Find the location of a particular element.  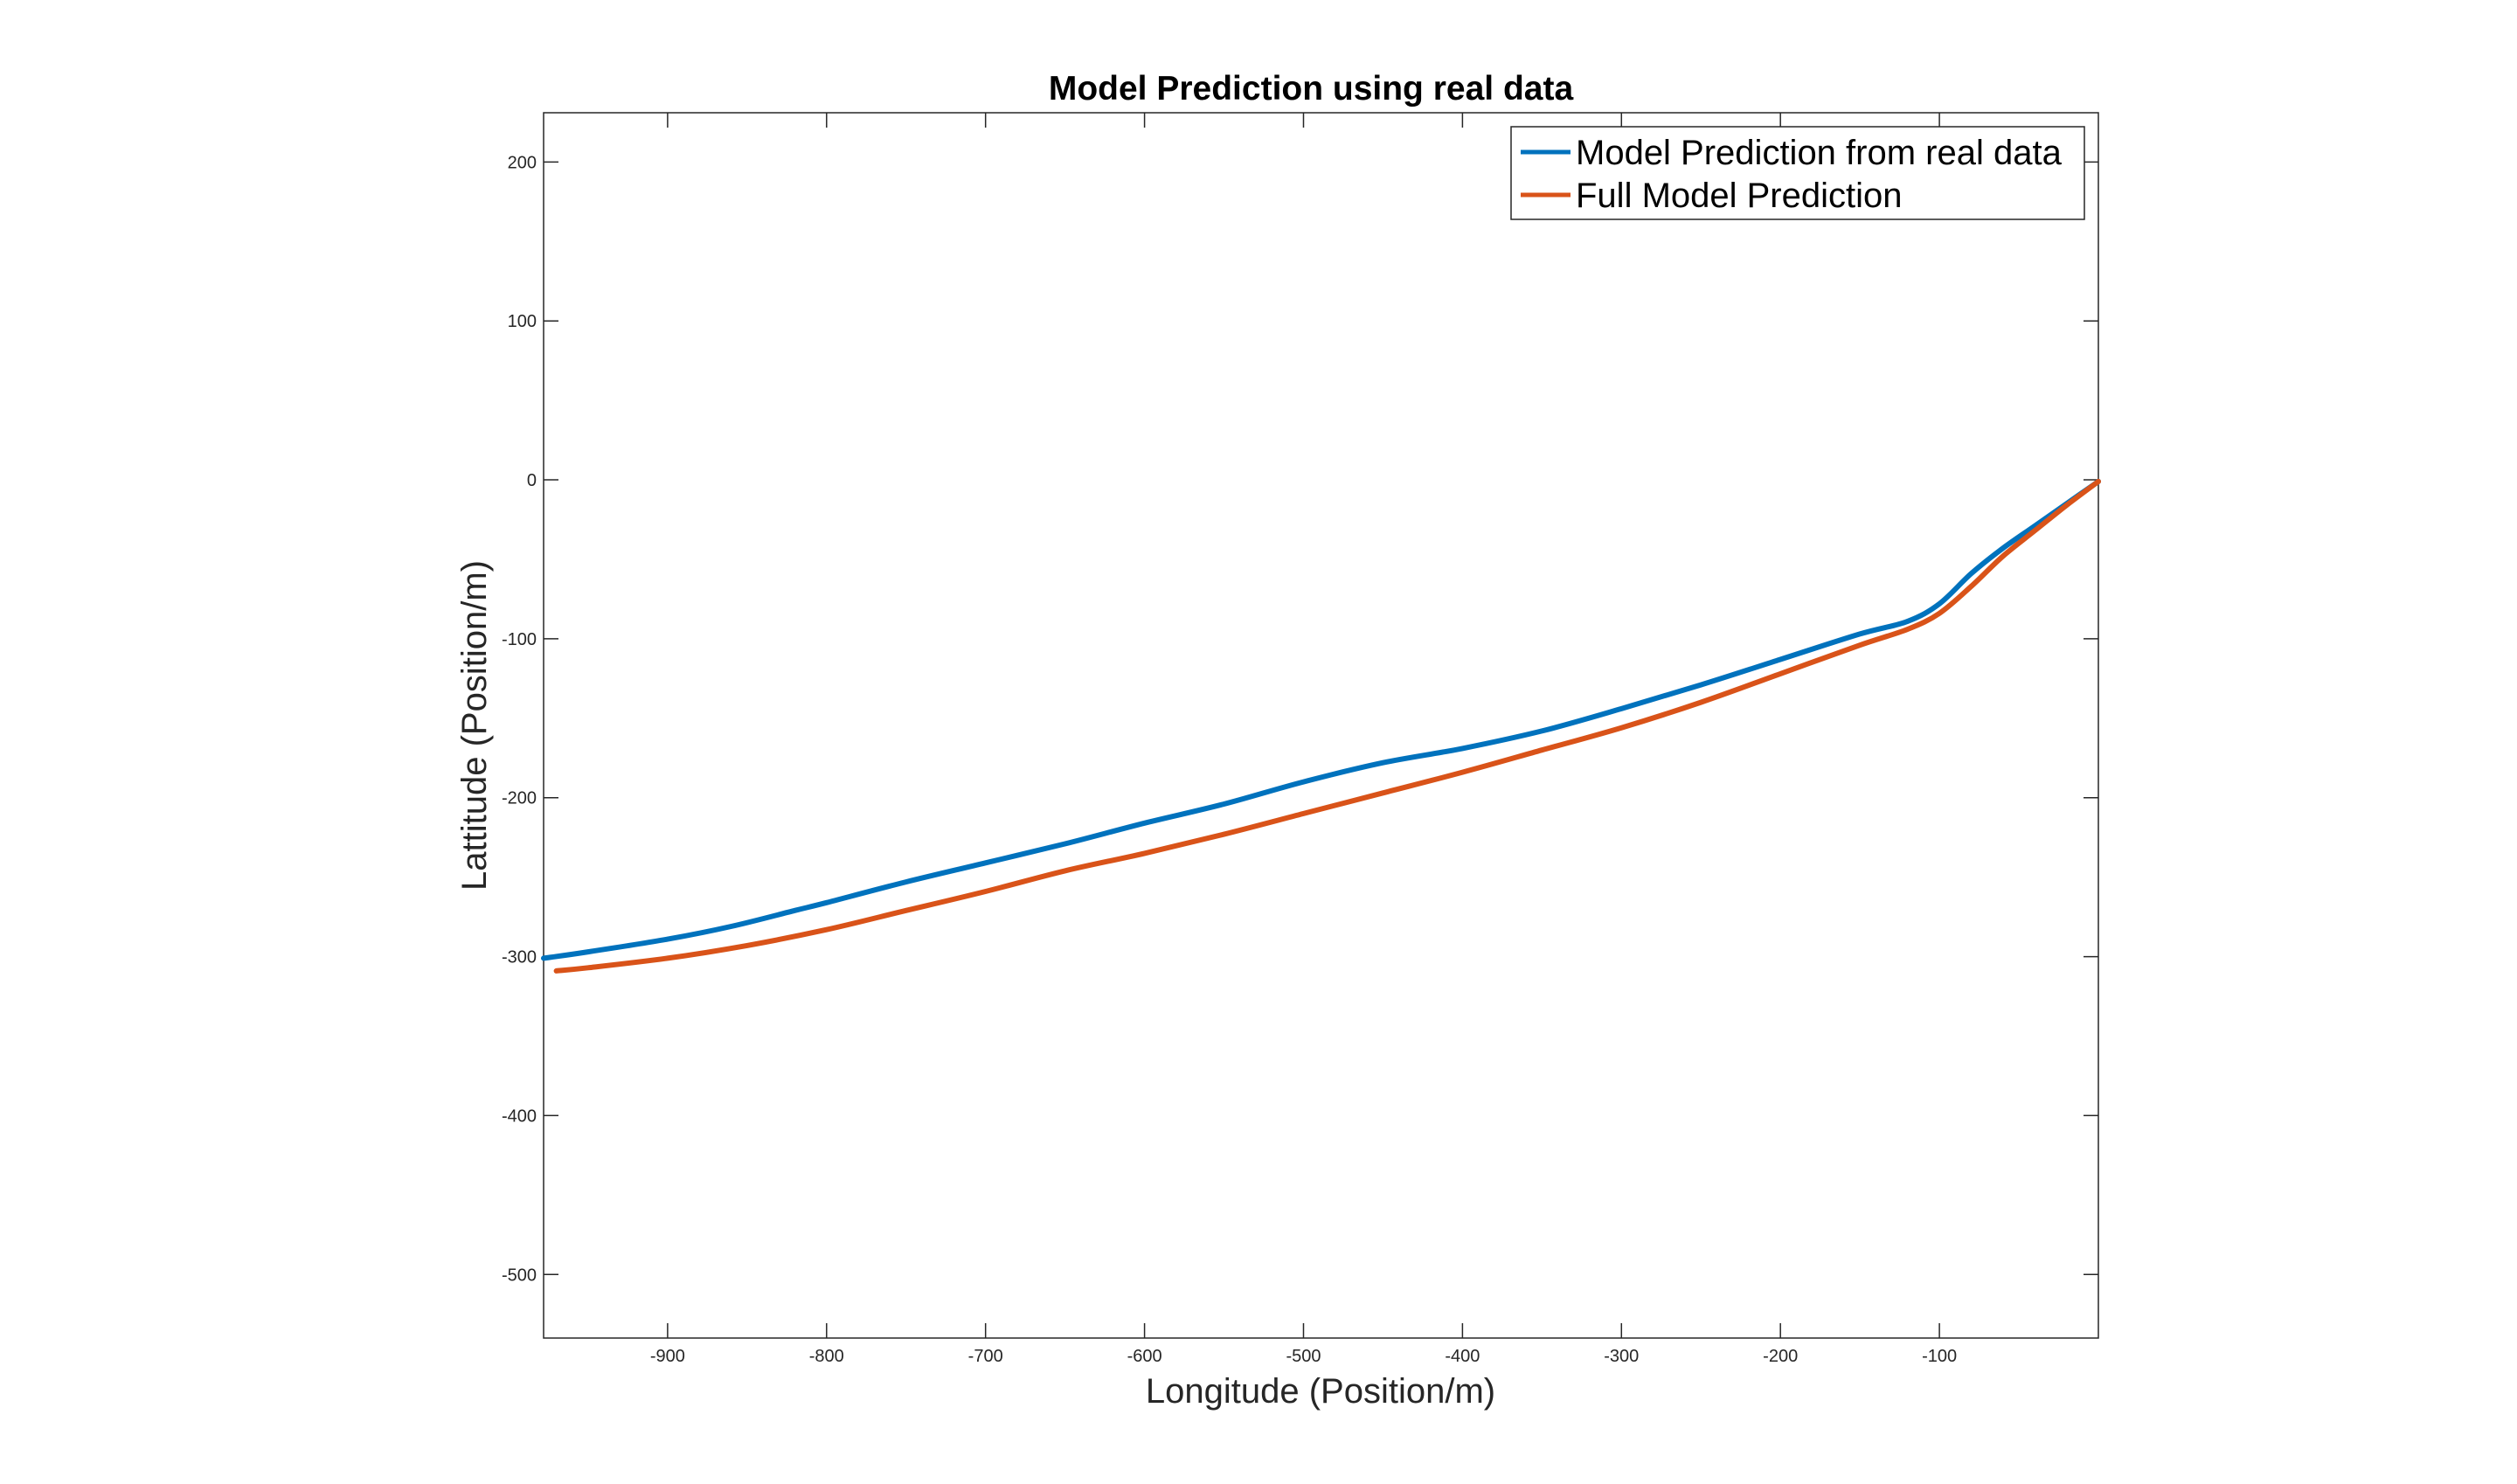

y-tick-label: -100 is located at coordinates (519, 639).